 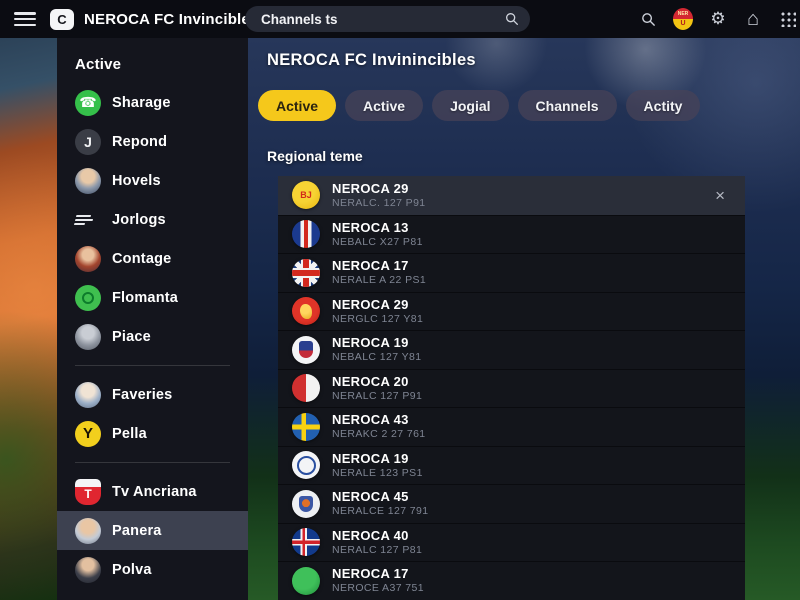 I want to click on half-rw-flag-icon, so click(x=306, y=388).